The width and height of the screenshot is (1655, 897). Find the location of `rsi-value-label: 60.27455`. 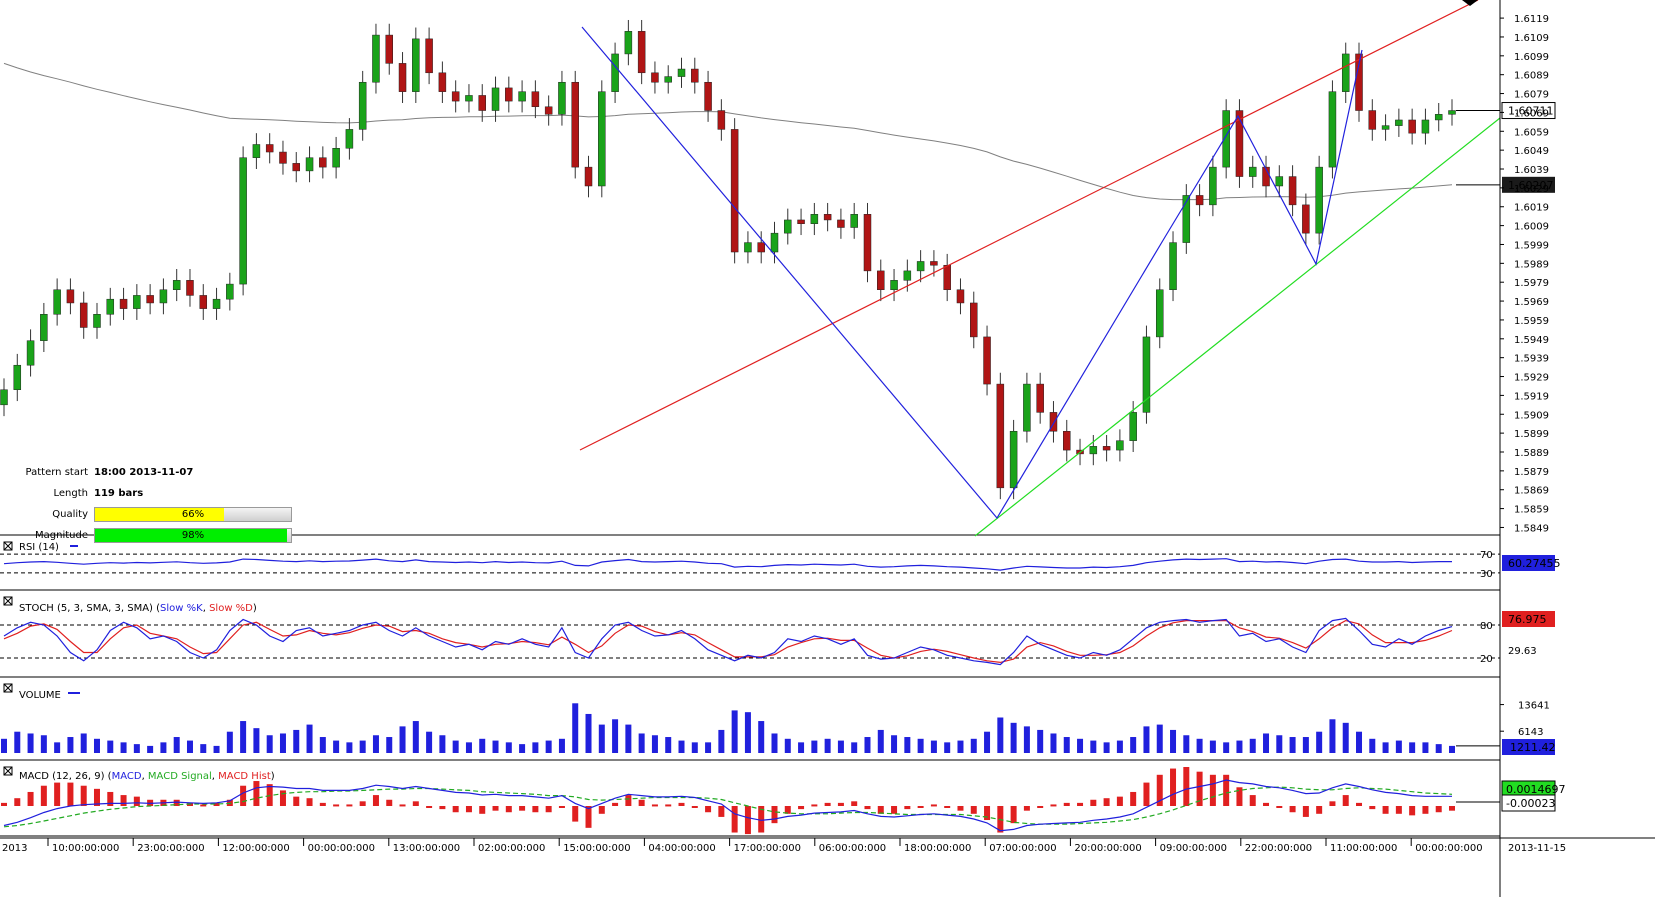

rsi-value-label: 60.27455 is located at coordinates (1534, 563).